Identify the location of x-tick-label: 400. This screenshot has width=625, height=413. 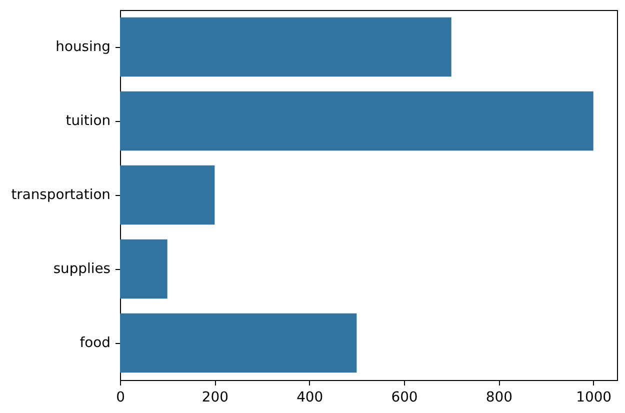
(310, 398).